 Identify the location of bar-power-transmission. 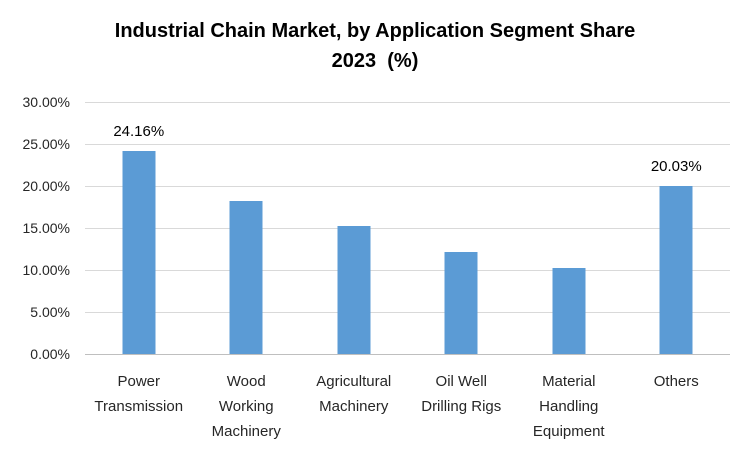
(139, 252).